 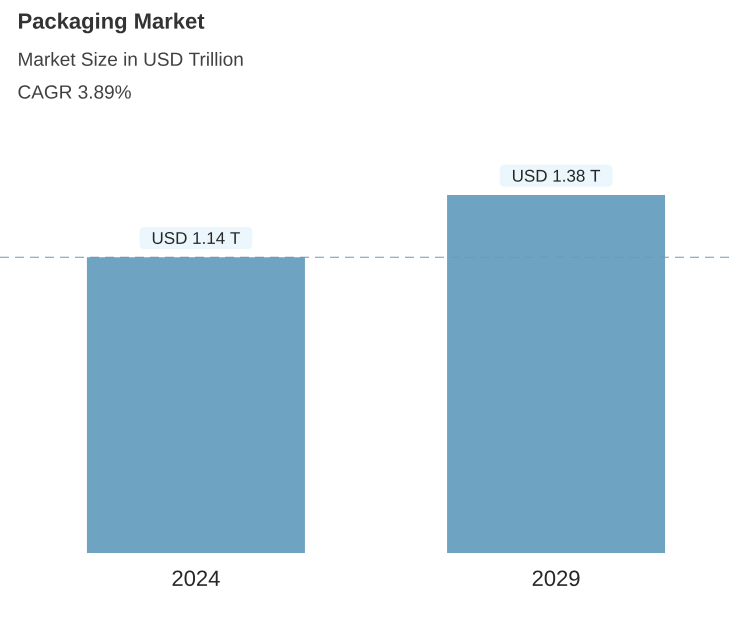 What do you see at coordinates (196, 578) in the screenshot?
I see `x-tick-label: 2024` at bounding box center [196, 578].